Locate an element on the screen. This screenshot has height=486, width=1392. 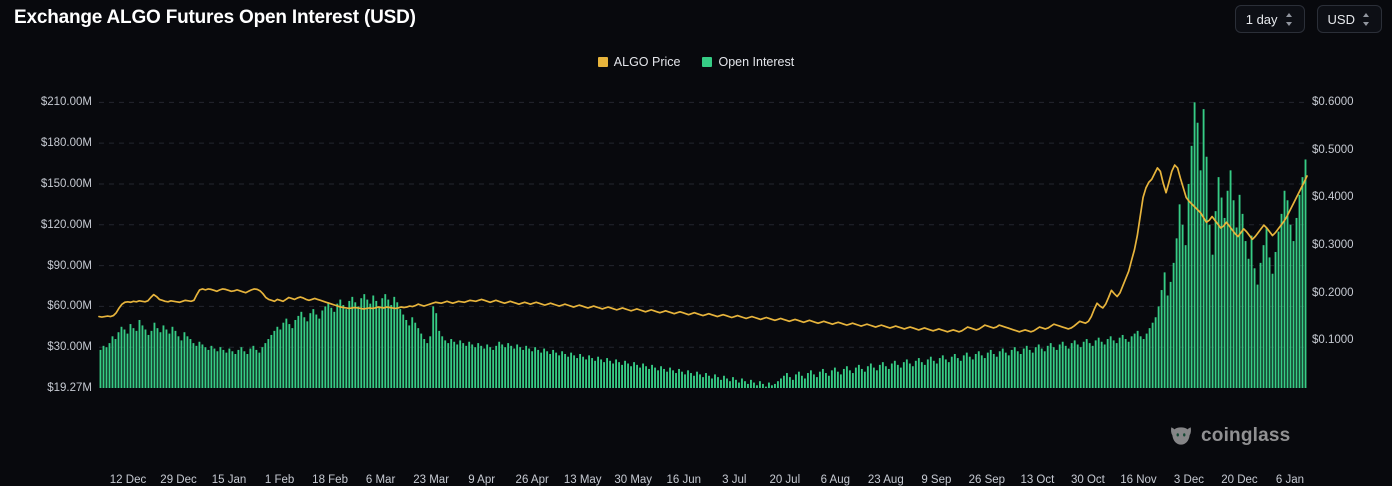
legend-swatch-price is located at coordinates (602, 62).